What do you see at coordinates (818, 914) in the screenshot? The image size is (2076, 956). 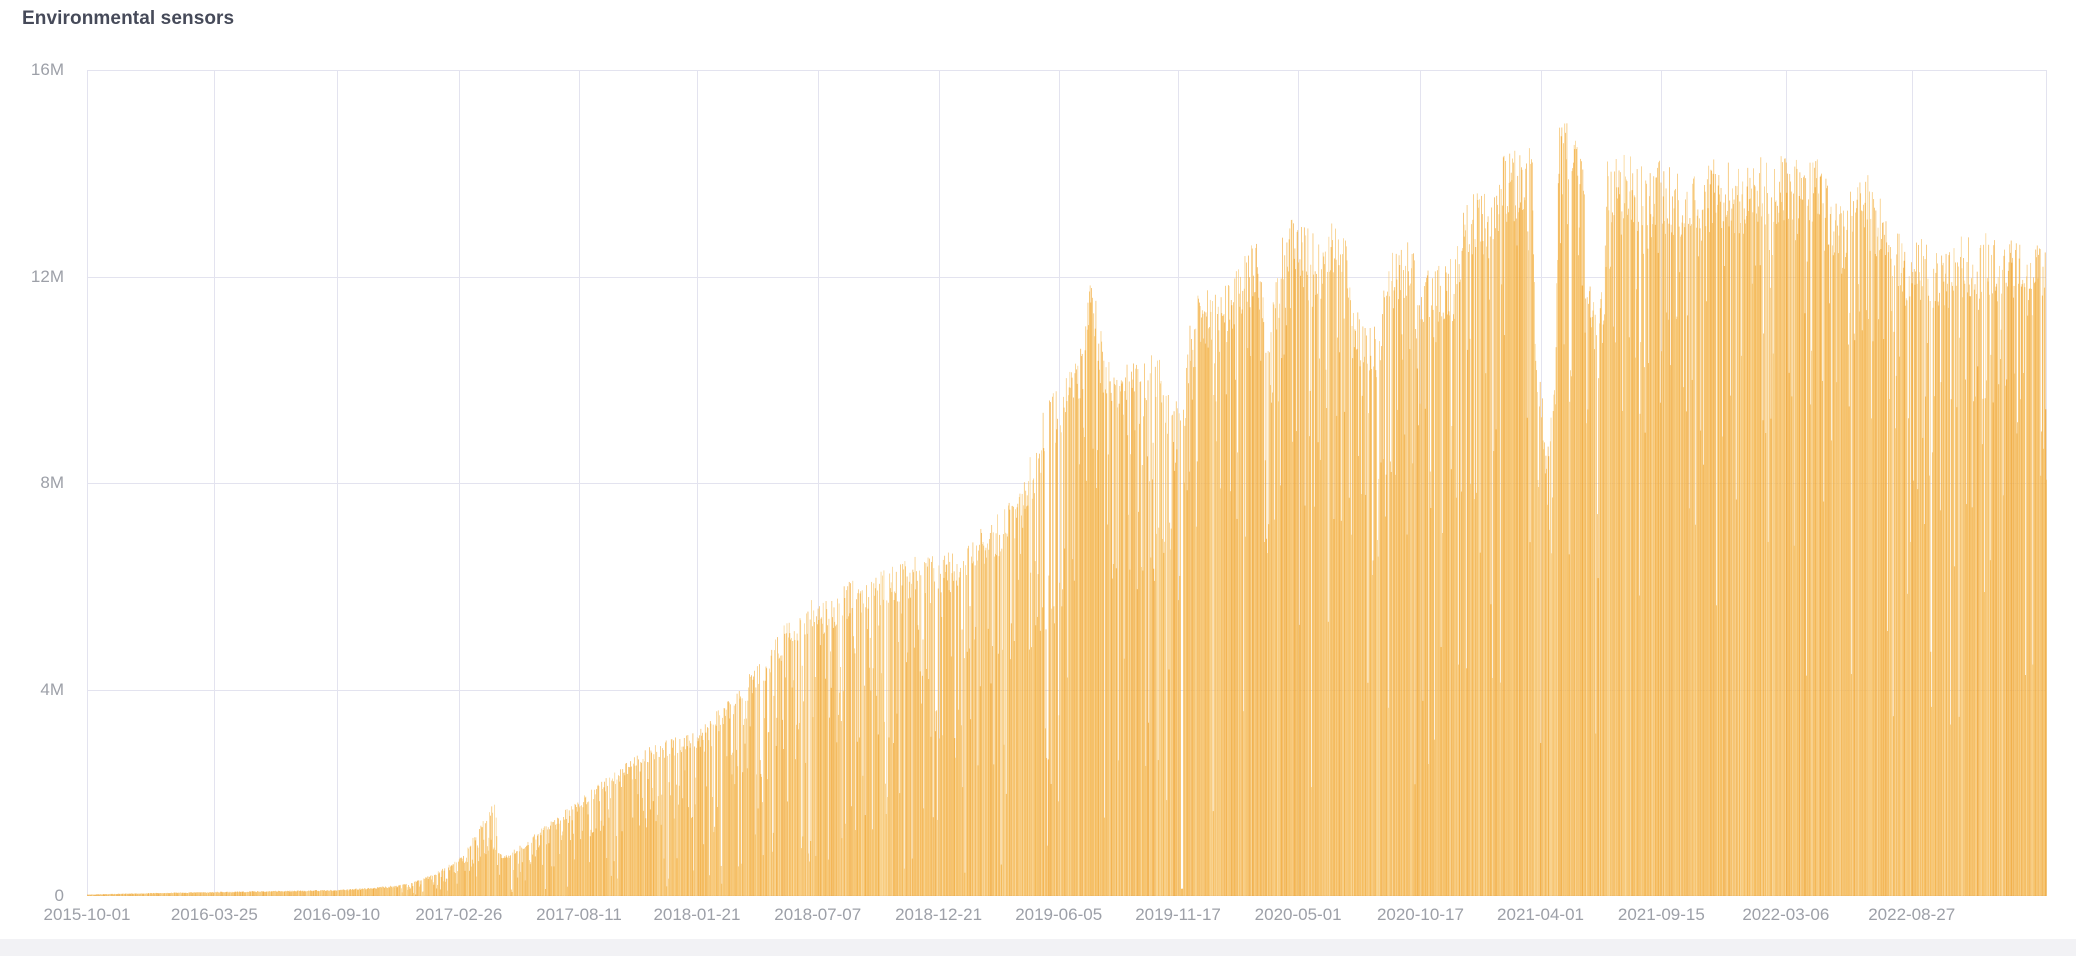 I see `x-axis-tick-label: 2018-07-07` at bounding box center [818, 914].